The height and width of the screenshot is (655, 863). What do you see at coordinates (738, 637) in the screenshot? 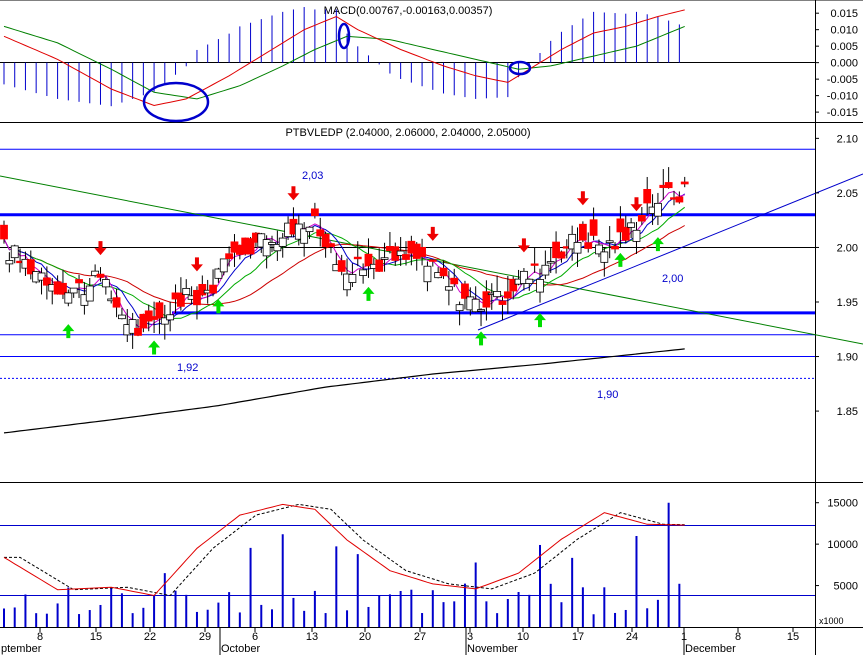
I see `x-tick-label: 8` at bounding box center [738, 637].